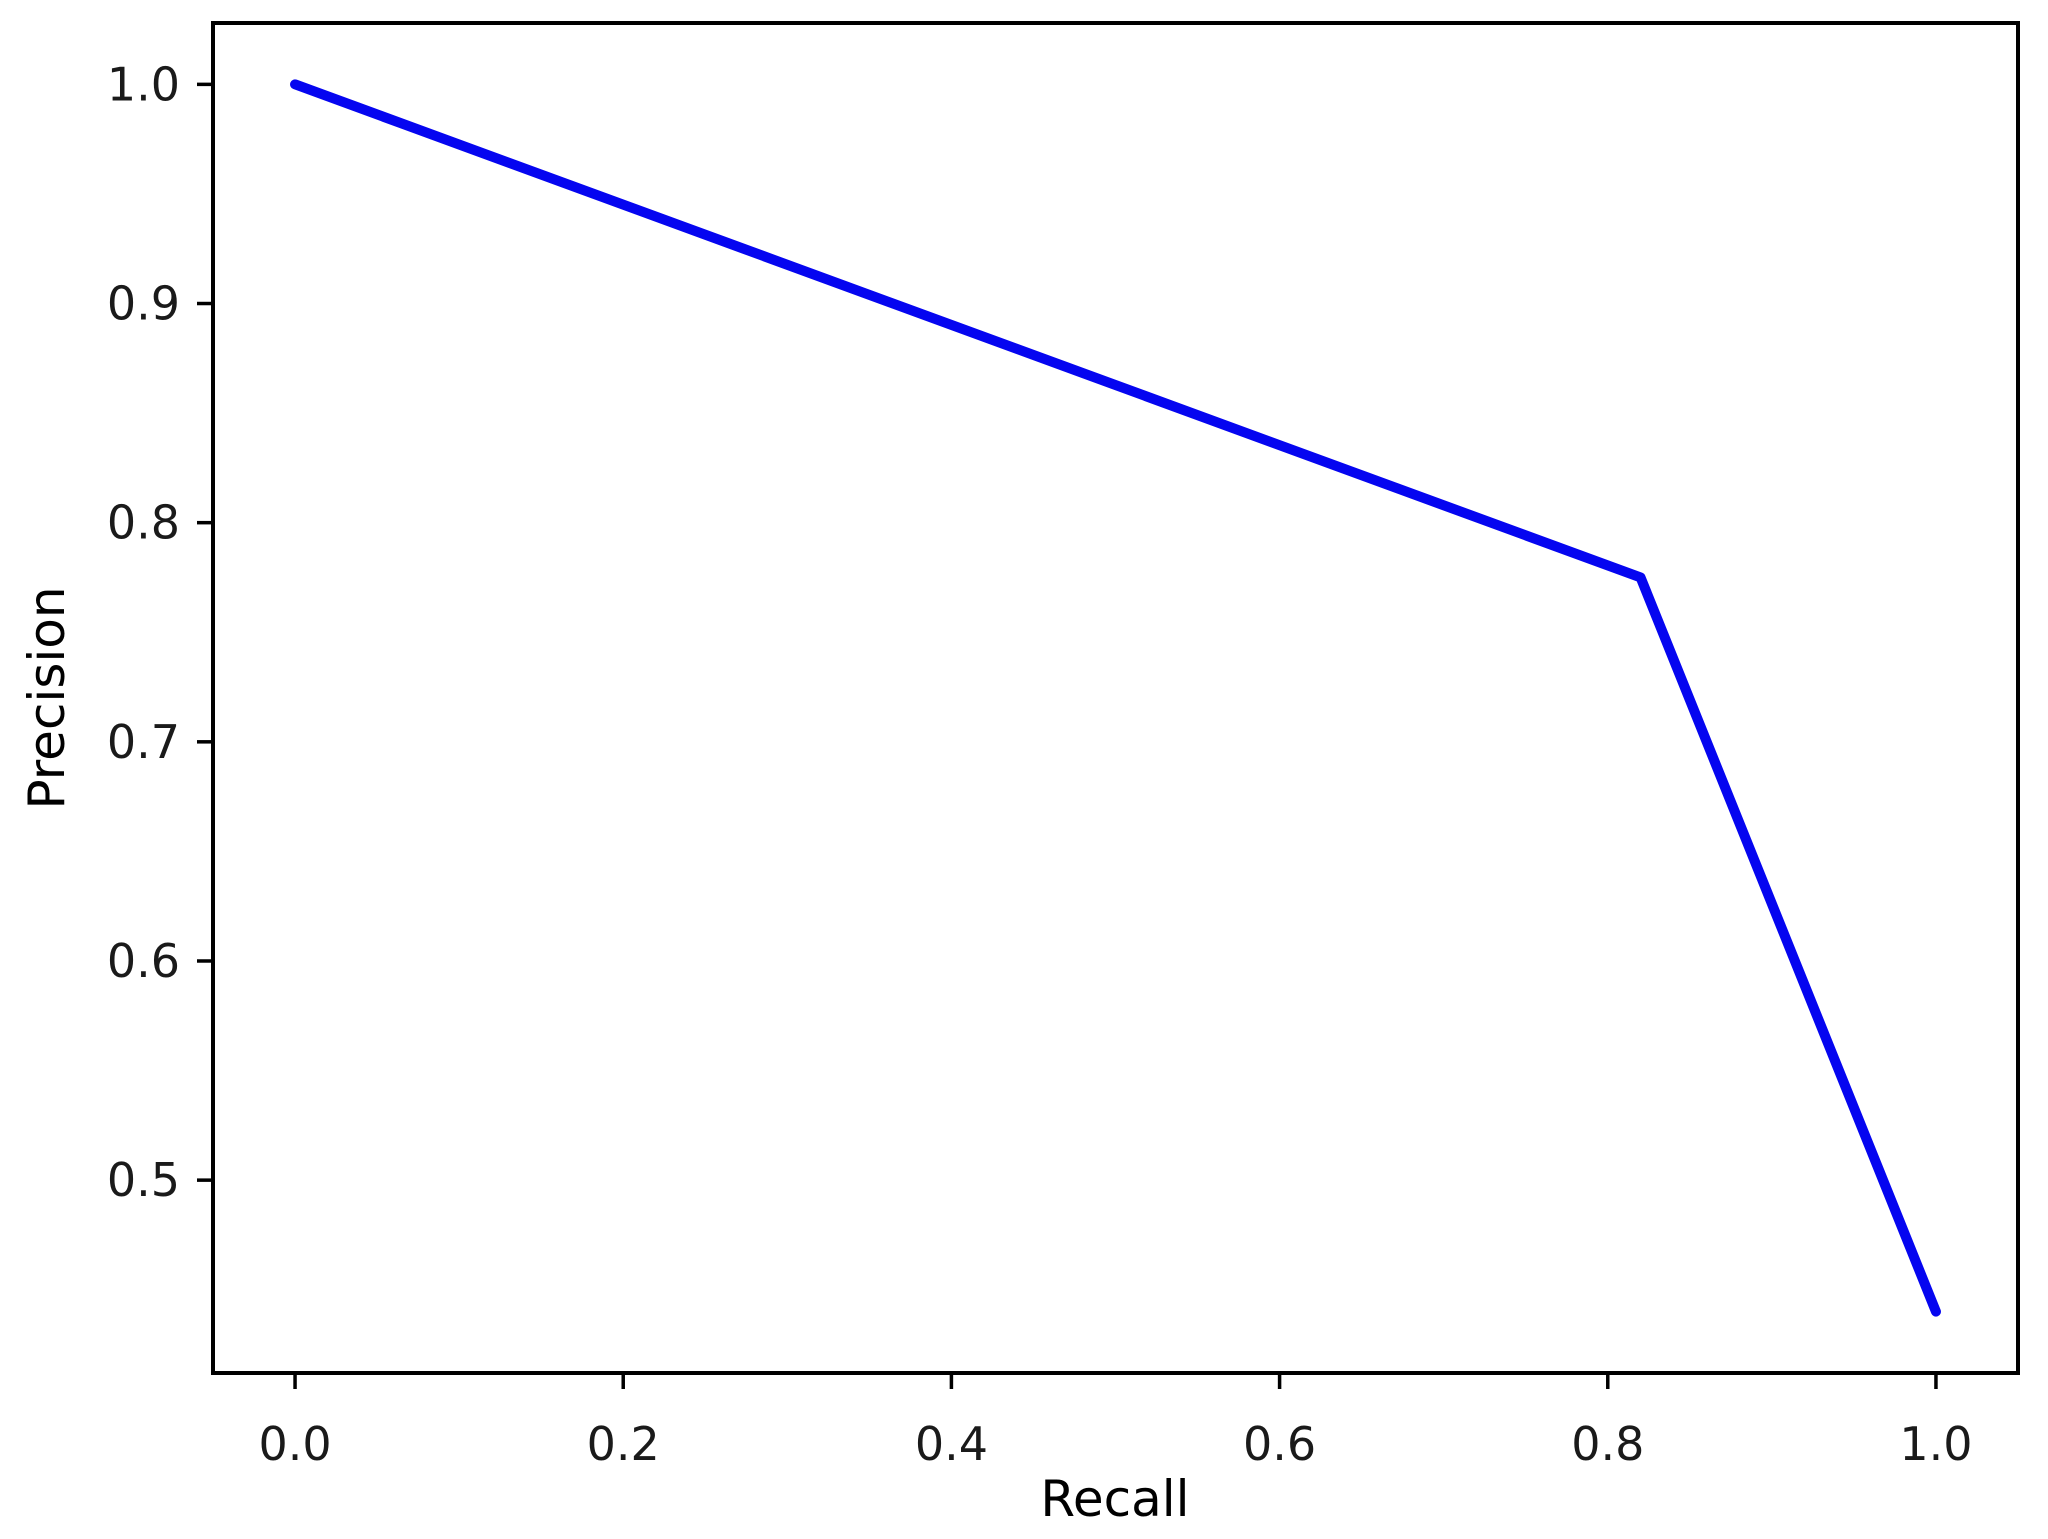  I want to click on x-axis-label: Recall, so click(1114, 1499).